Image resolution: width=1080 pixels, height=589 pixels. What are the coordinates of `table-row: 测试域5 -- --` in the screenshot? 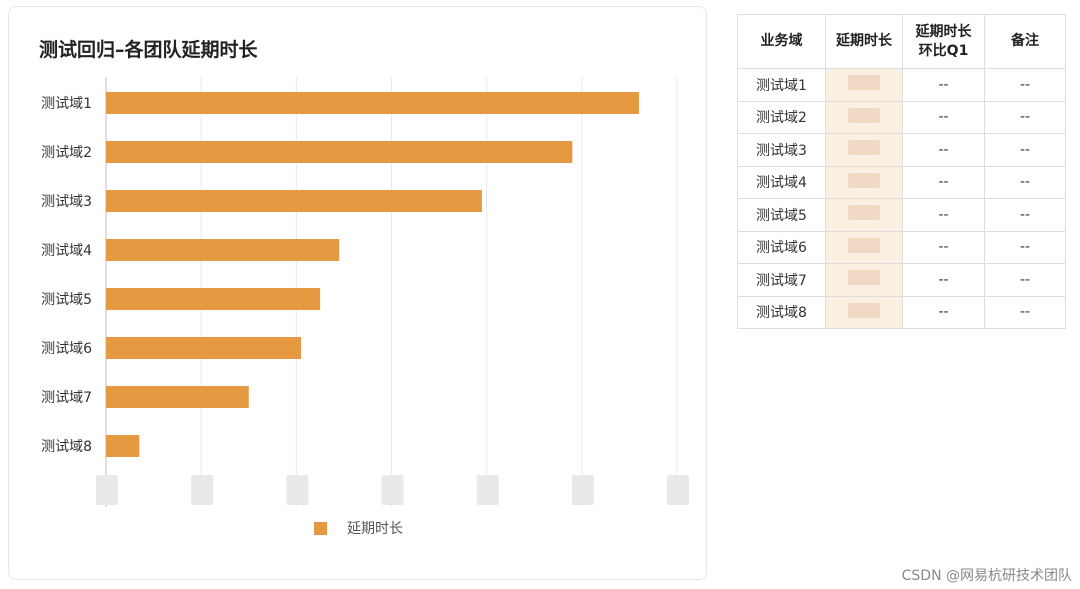 It's located at (901, 215).